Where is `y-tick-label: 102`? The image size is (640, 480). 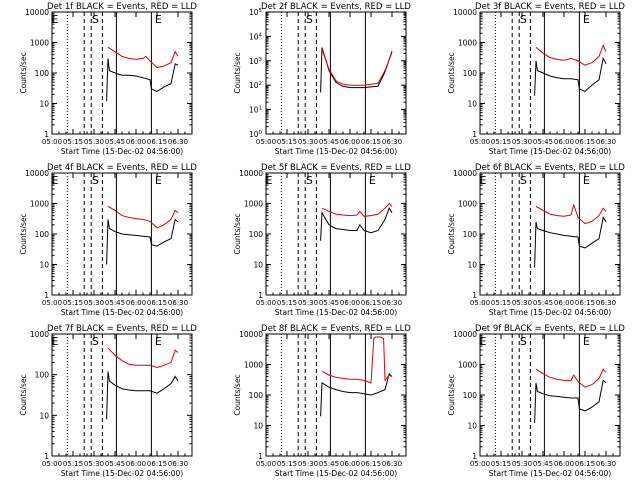
y-tick-label: 102 is located at coordinates (255, 85).